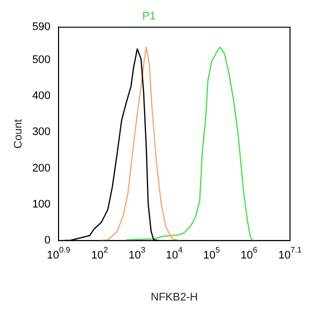 This screenshot has height=317, width=314. Describe the element at coordinates (41, 27) in the screenshot. I see `y-tick-label: 590` at that location.